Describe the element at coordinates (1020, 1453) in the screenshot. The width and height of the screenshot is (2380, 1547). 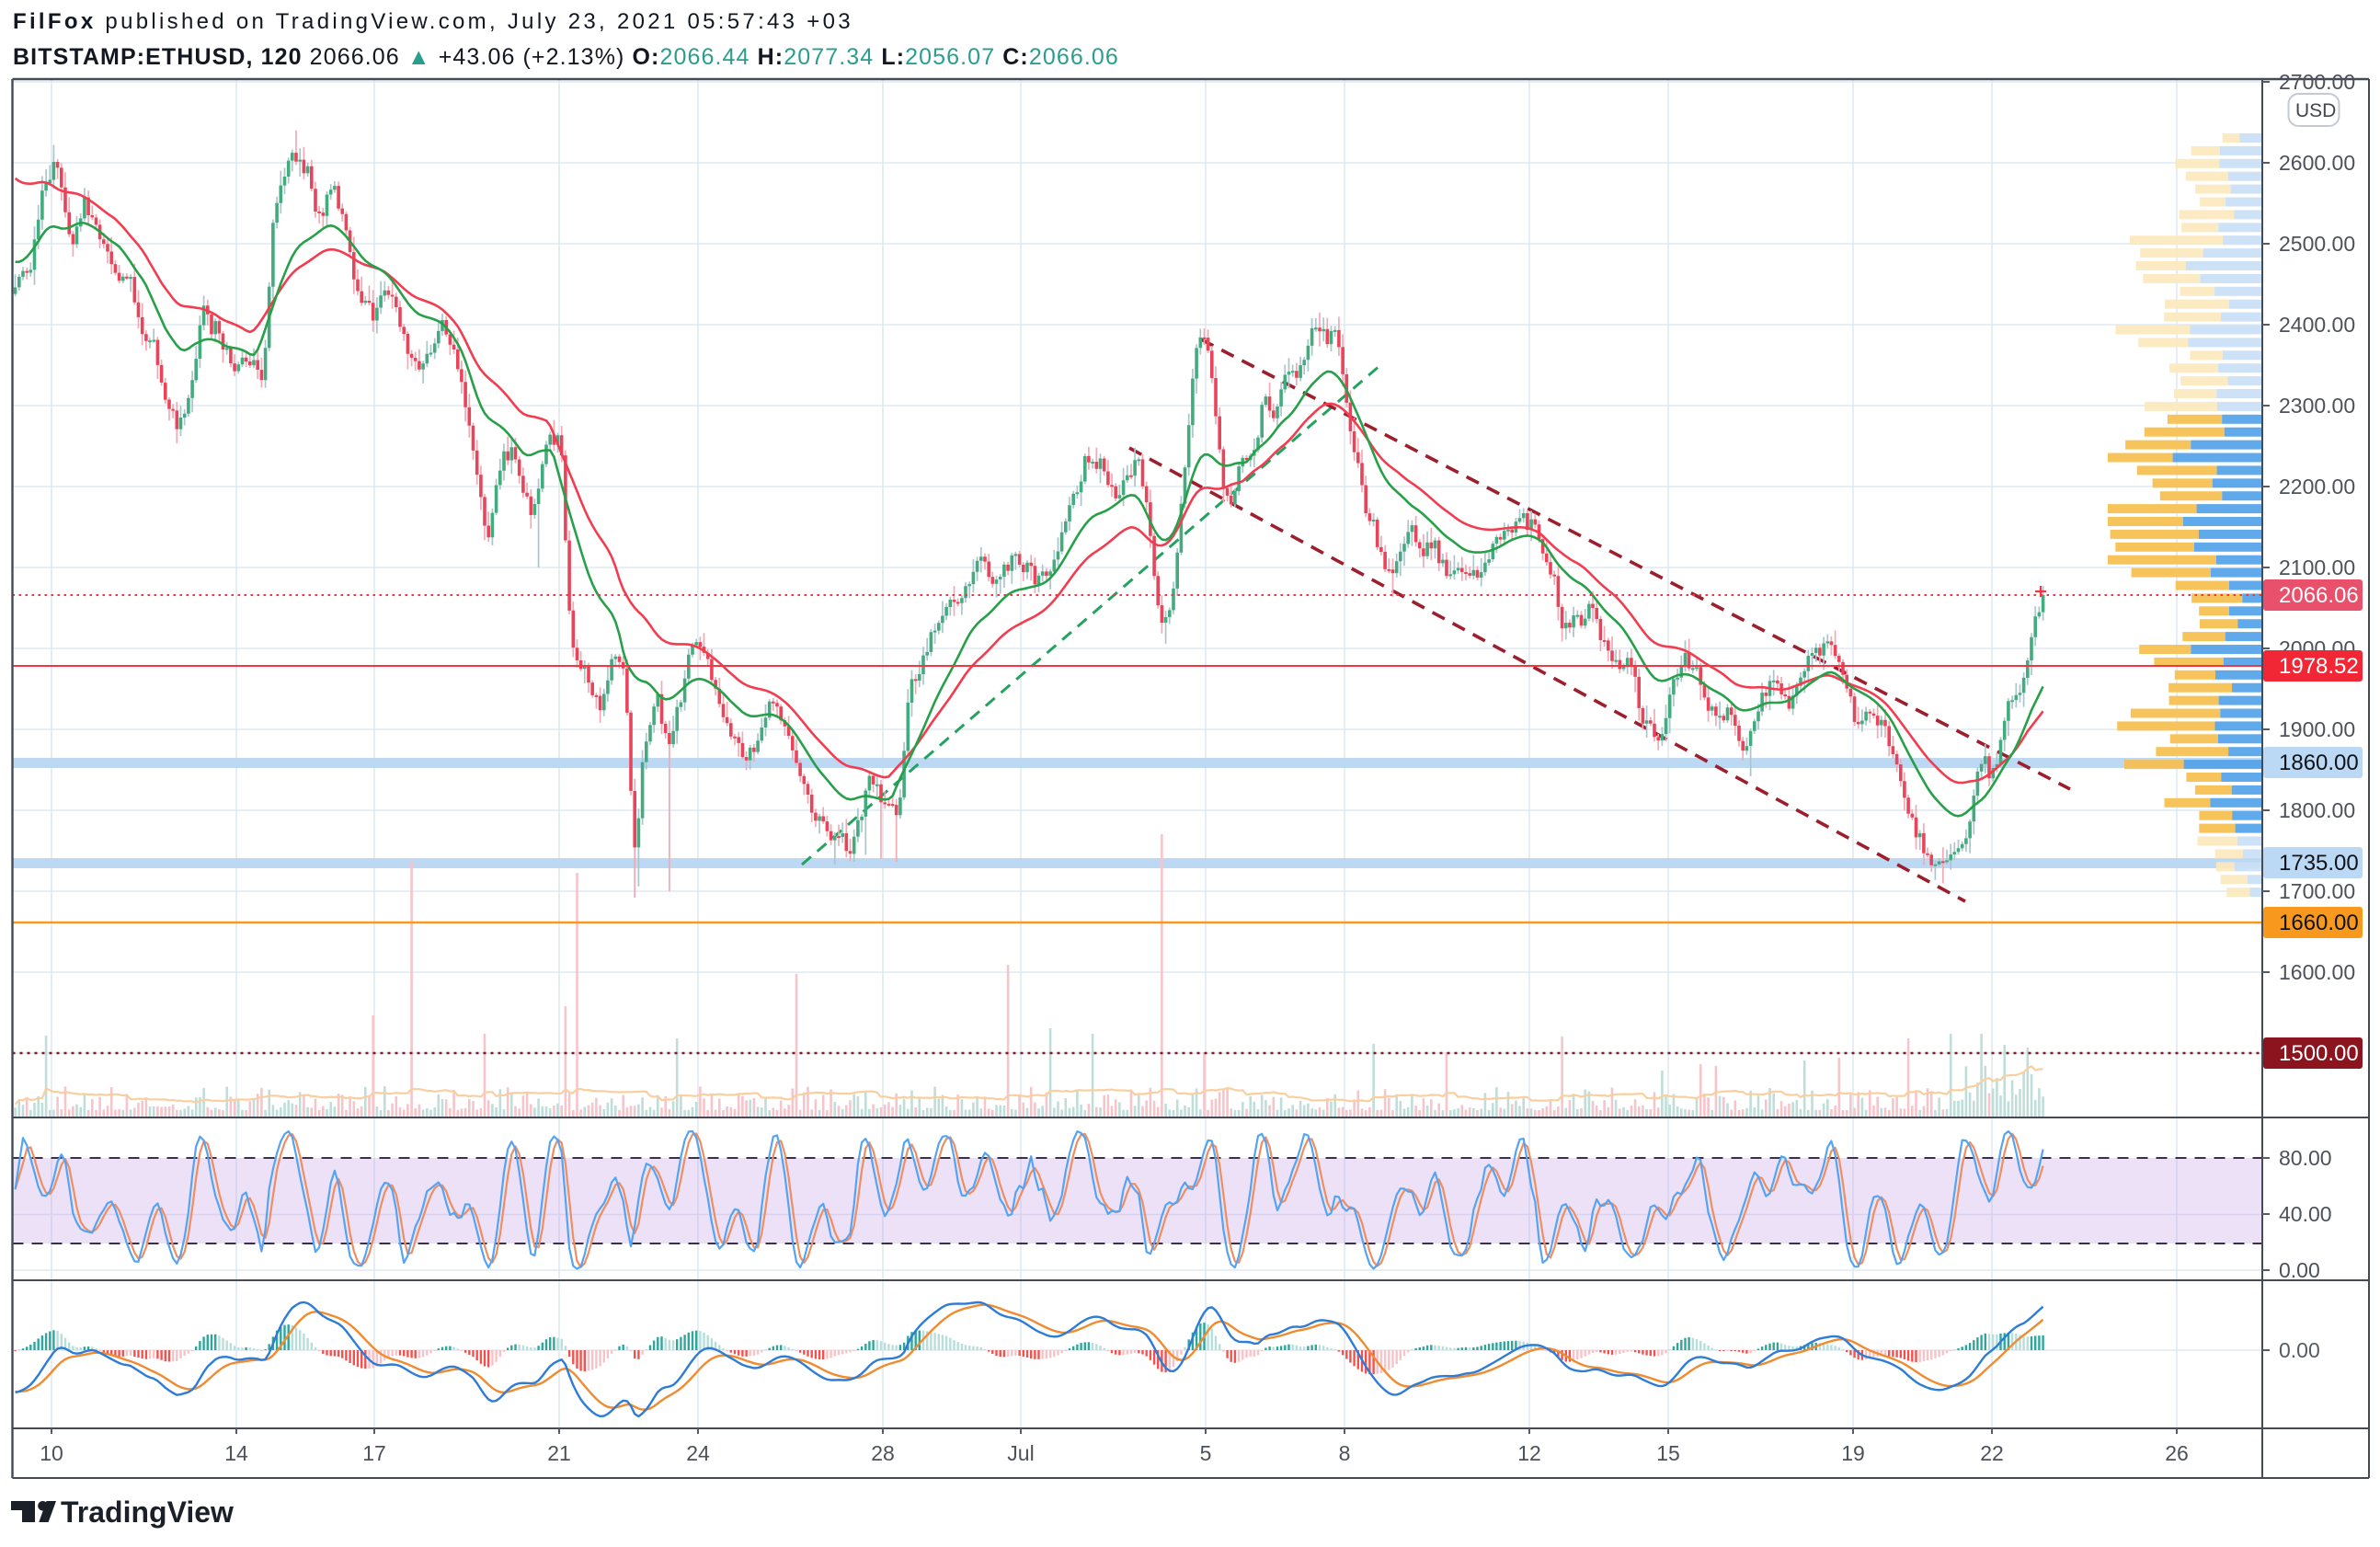
I see `svg-text: Jul` at that location.